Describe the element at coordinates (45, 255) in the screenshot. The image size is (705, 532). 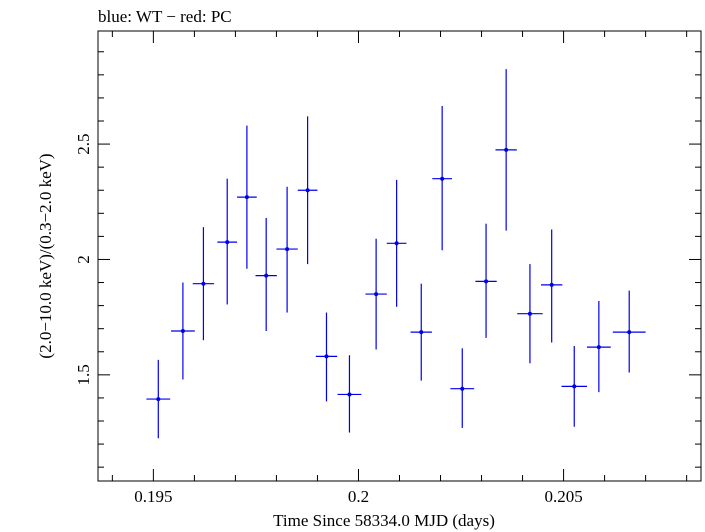
I see `y-axis-label: (2.0−10.0 keV)/(0.3−2.0 keV)` at that location.